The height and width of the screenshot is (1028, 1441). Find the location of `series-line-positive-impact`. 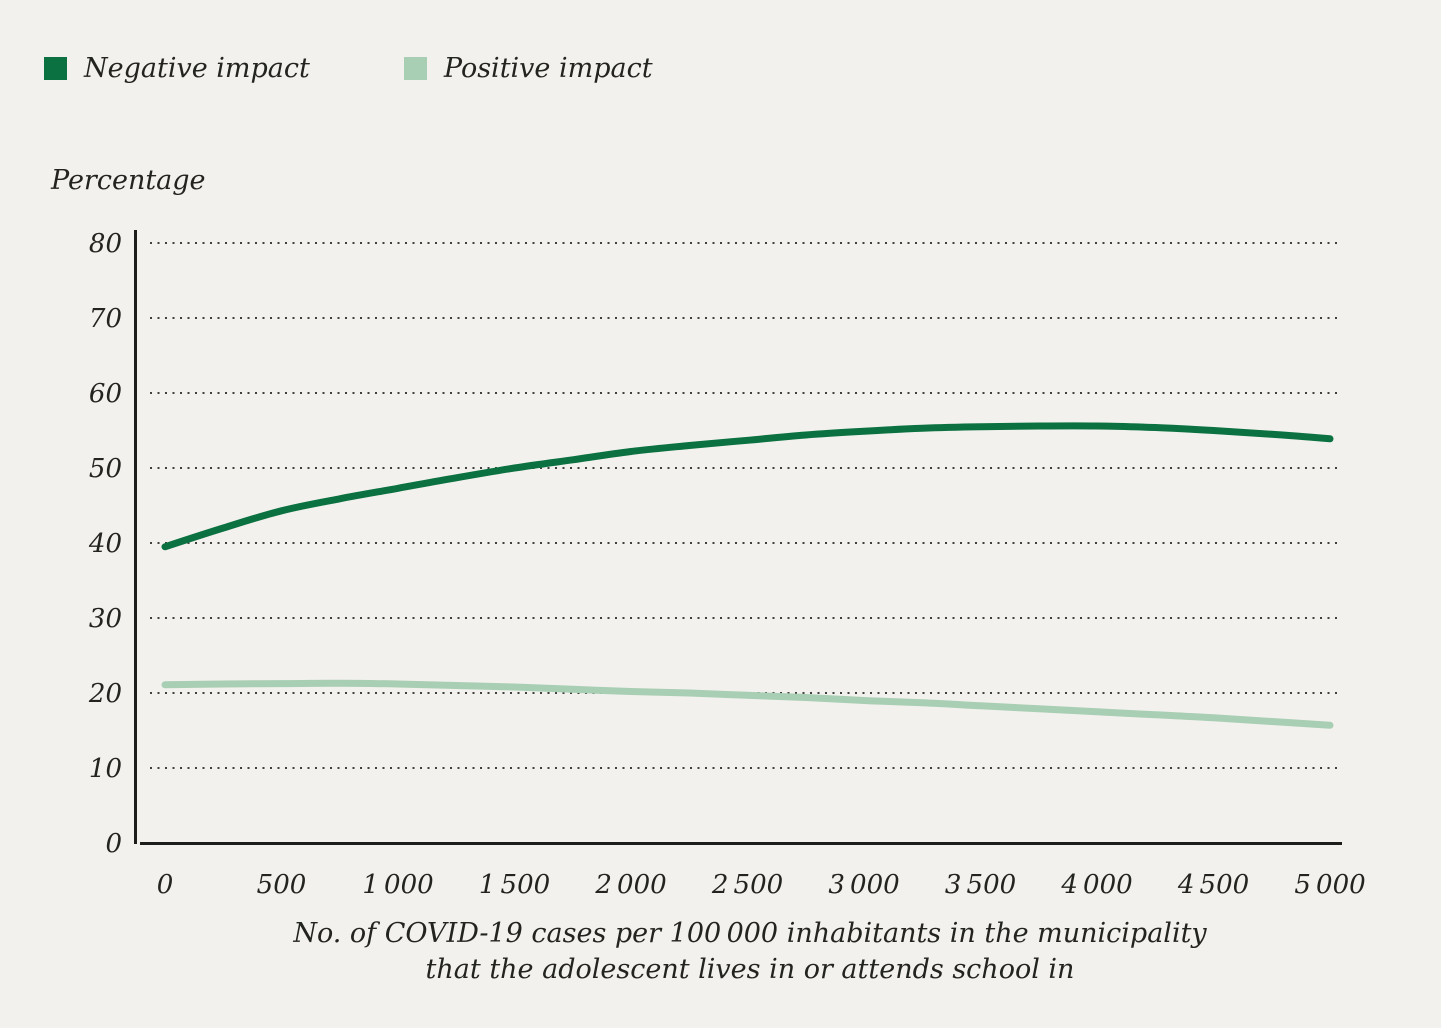

series-line-positive-impact is located at coordinates (747, 704).